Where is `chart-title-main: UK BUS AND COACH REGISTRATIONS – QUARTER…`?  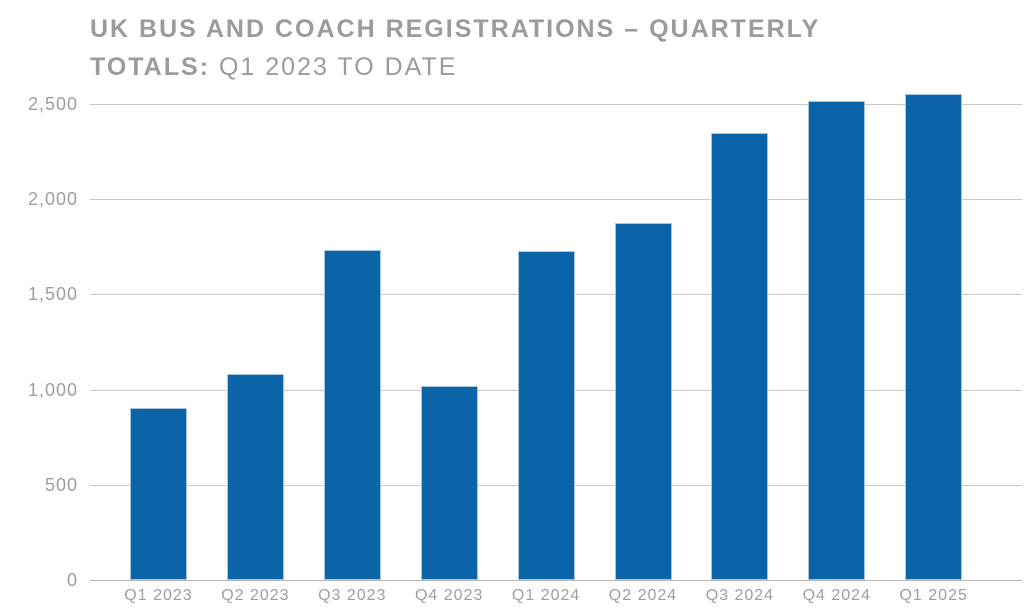 chart-title-main: UK BUS AND COACH REGISTRATIONS – QUARTER… is located at coordinates (455, 29).